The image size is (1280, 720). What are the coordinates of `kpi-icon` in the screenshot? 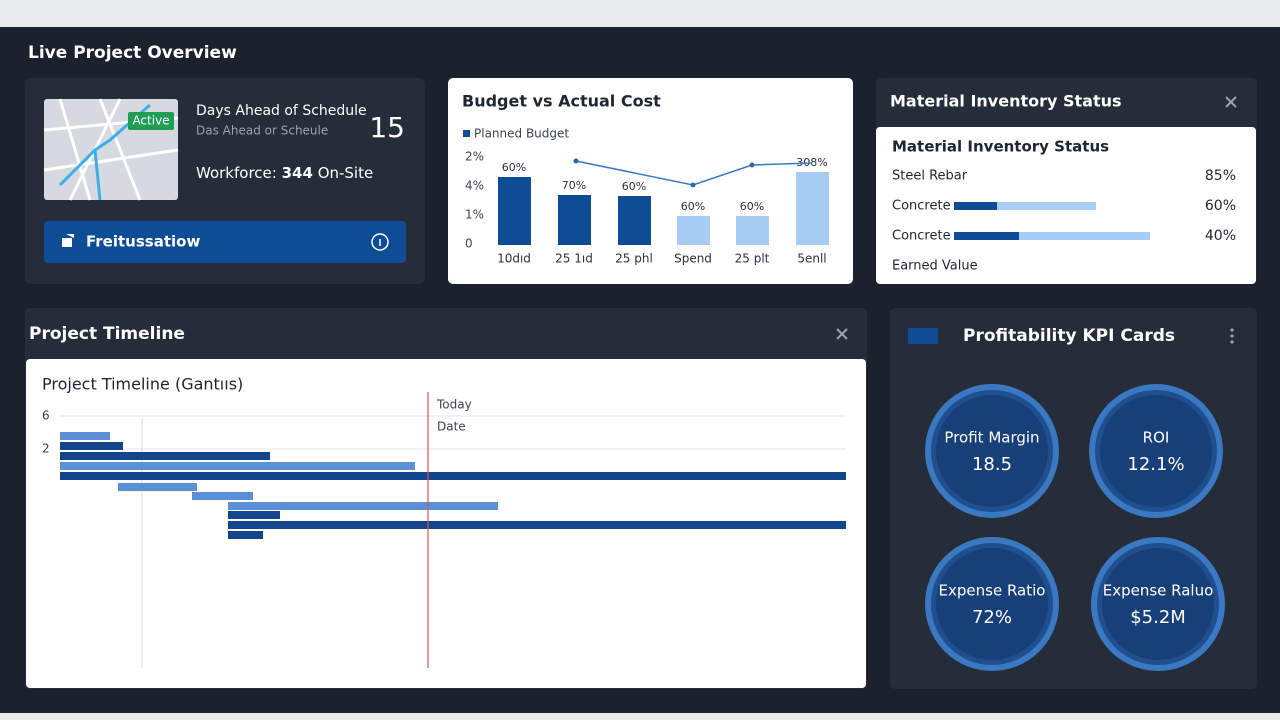 It's located at (923, 336).